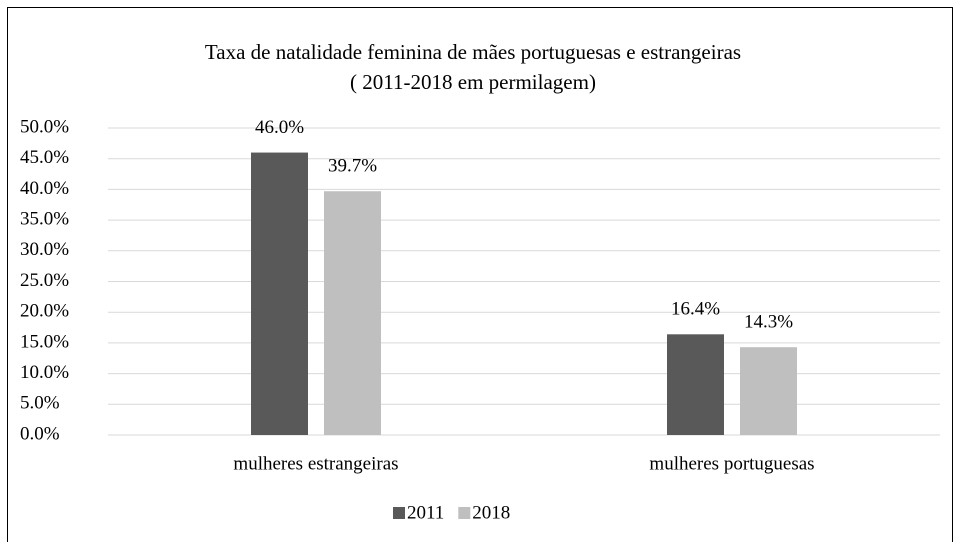  Describe the element at coordinates (315, 463) in the screenshot. I see `x-tick-label: mulheres estrangeiras` at that location.